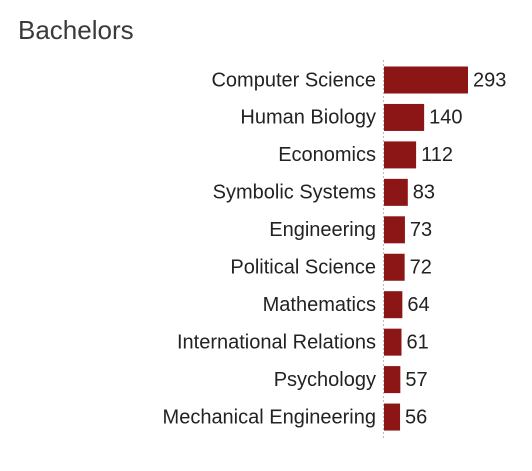 This screenshot has height=471, width=532. Describe the element at coordinates (421, 268) in the screenshot. I see `value-label: 72` at that location.